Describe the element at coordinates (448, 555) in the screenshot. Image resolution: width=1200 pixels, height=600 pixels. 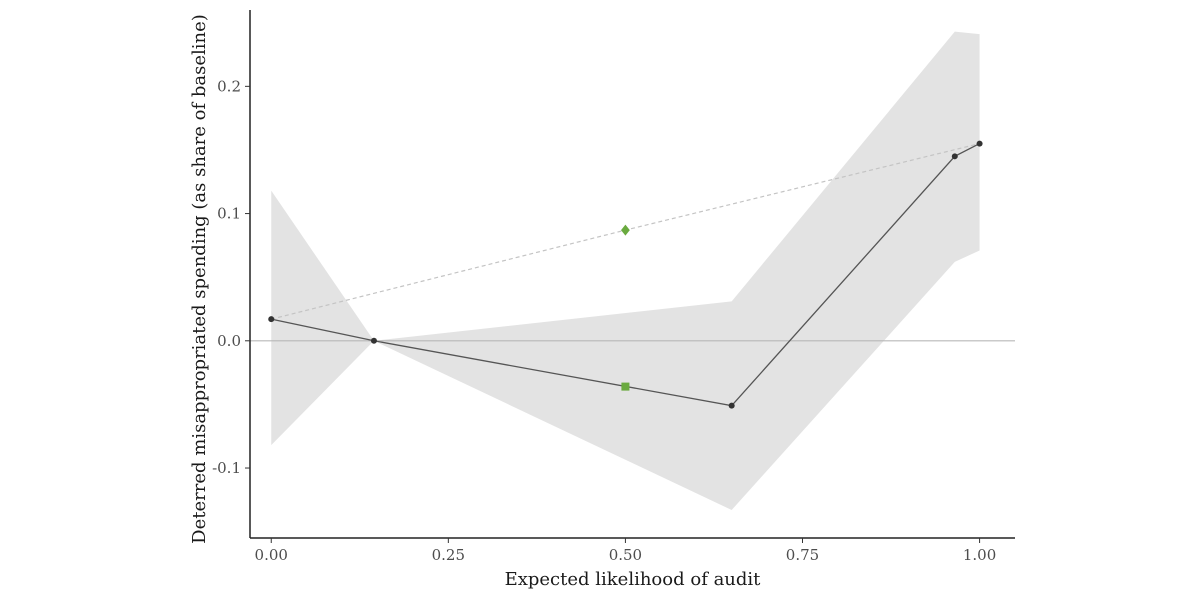
I see `x-tick-label: 0.25` at that location.